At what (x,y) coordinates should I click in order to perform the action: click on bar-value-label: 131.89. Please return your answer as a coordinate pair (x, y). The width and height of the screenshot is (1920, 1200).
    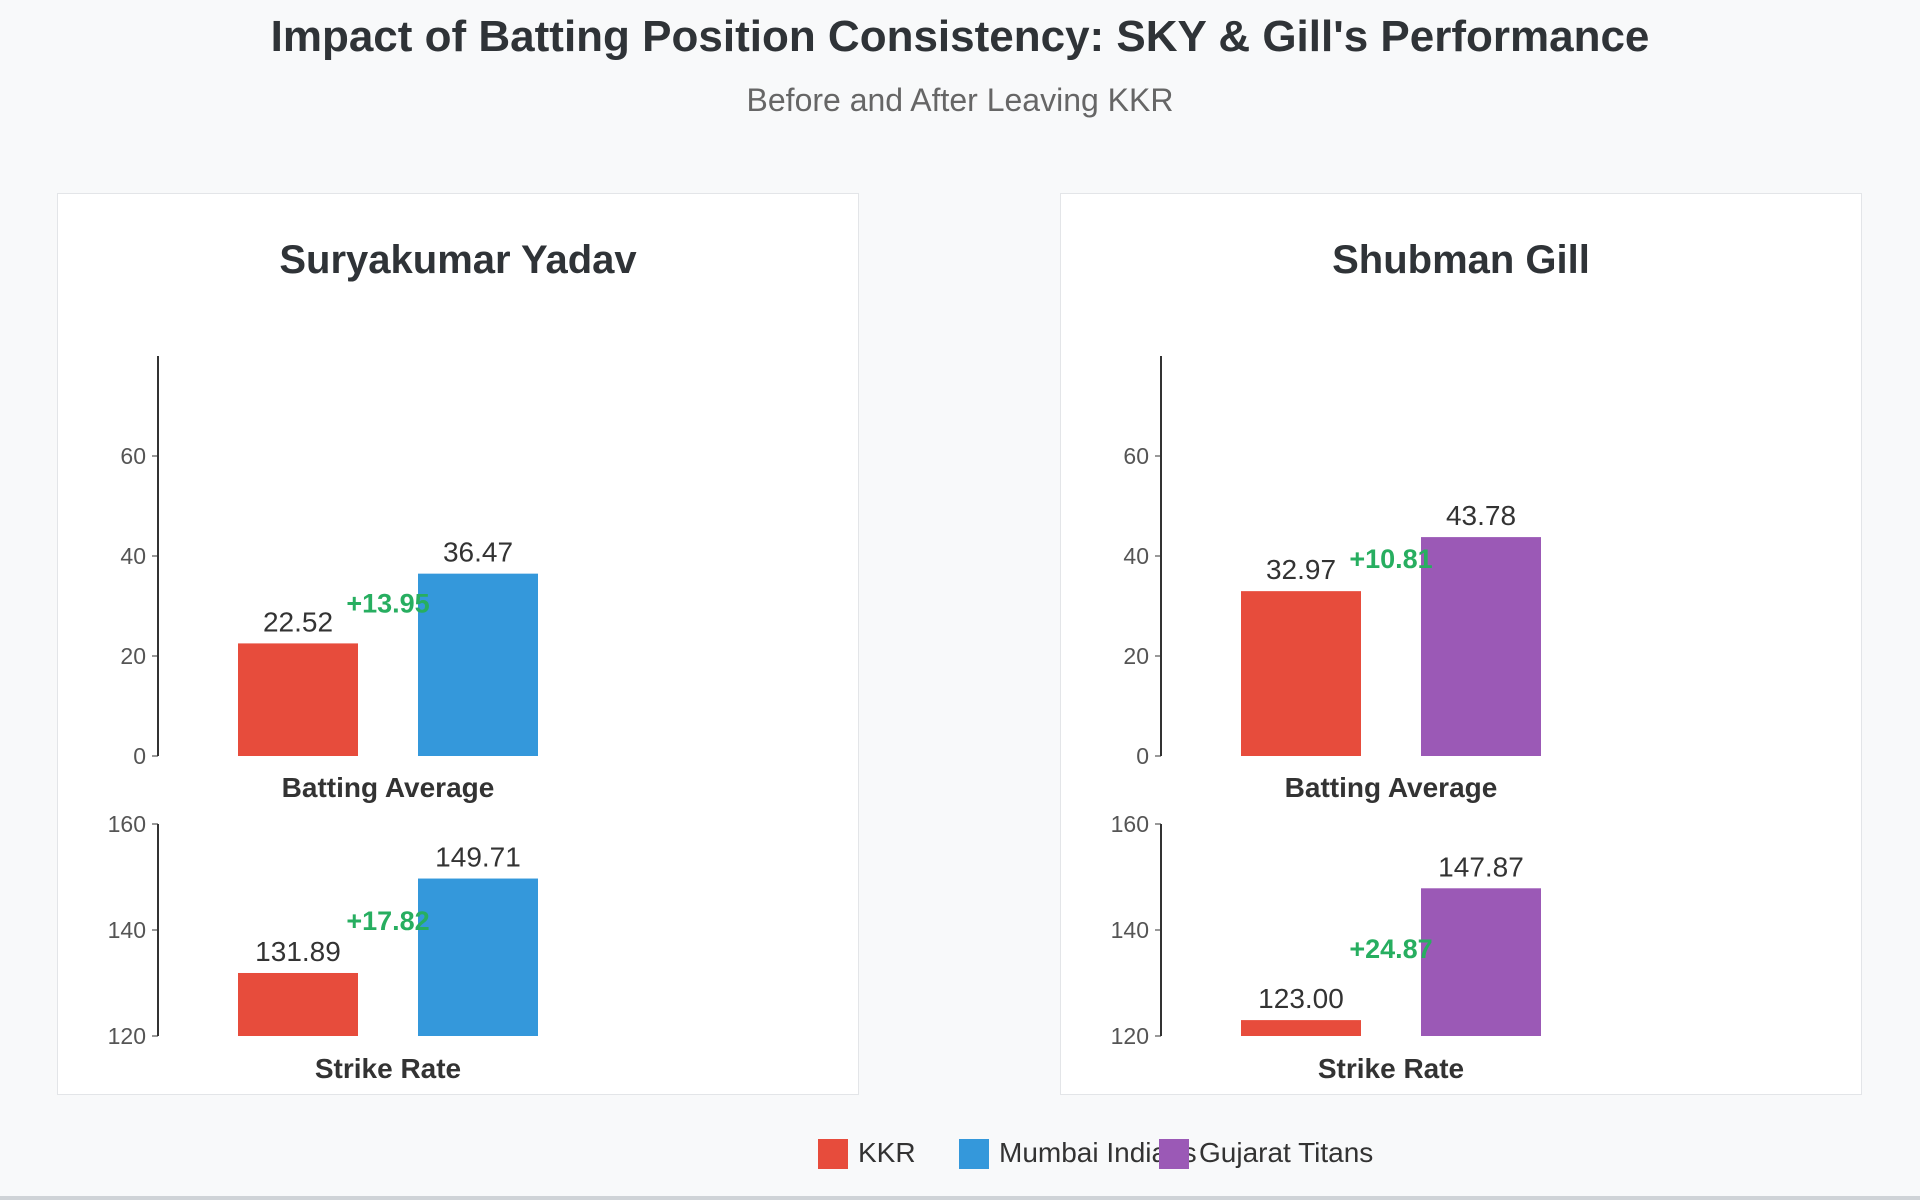
    Looking at the image, I should click on (298, 951).